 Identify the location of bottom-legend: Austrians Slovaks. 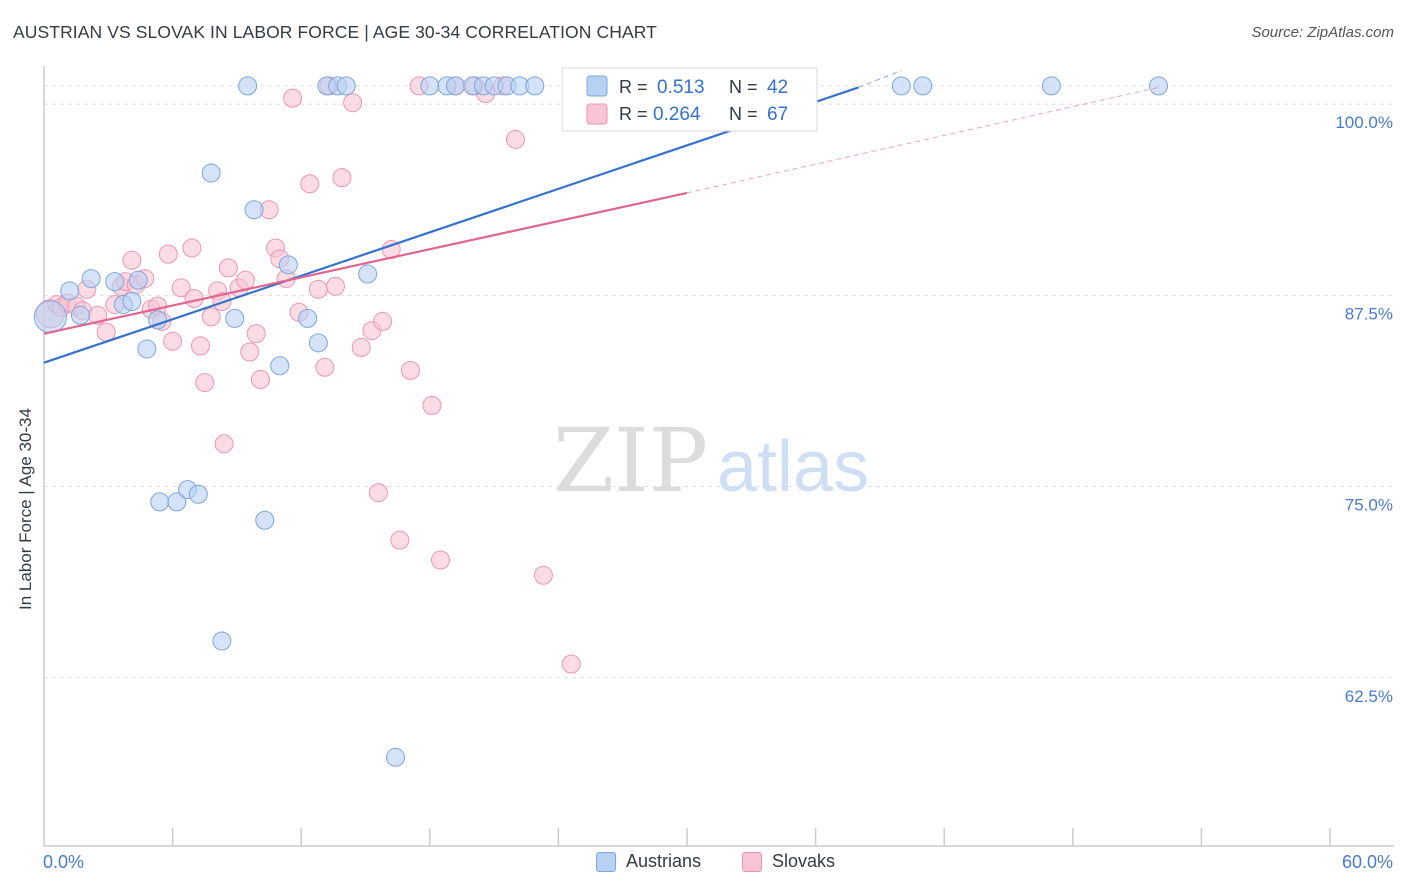
(703, 864).